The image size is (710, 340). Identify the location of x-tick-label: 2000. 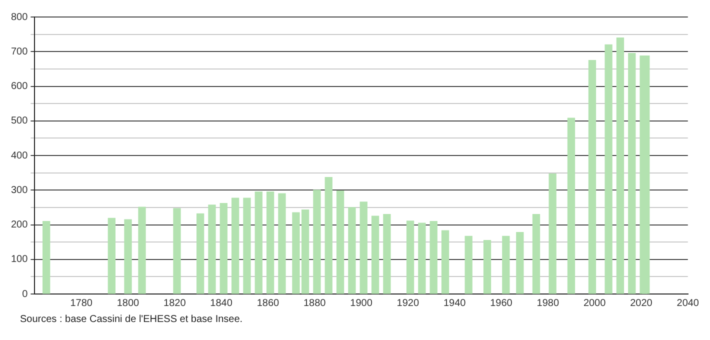
(594, 303).